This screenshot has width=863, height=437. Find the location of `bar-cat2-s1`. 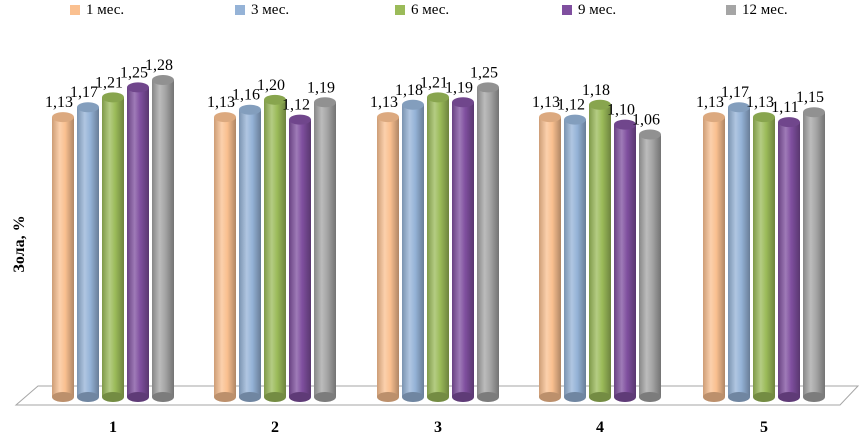

bar-cat2-s1 is located at coordinates (225, 257).